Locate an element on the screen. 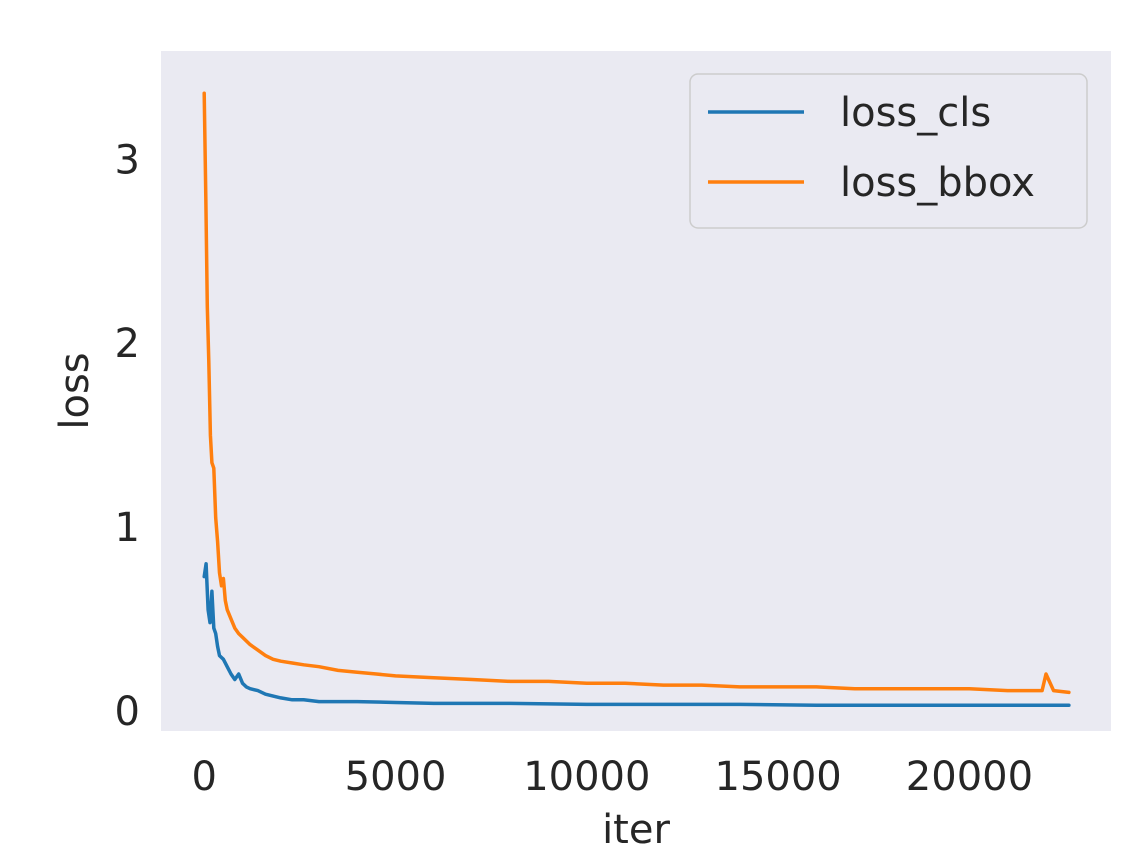  y-tick-label: 0 is located at coordinates (127, 712).